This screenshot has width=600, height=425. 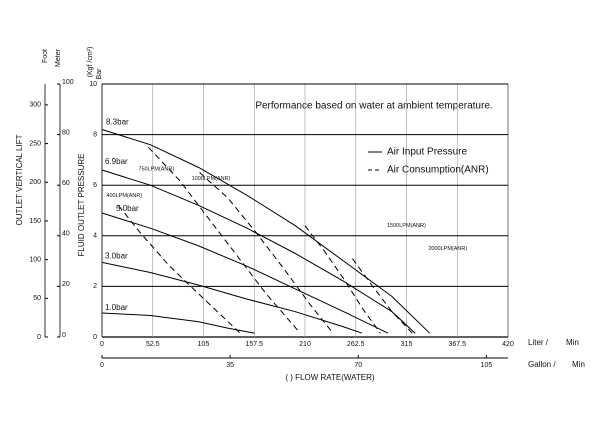 What do you see at coordinates (230, 365) in the screenshot?
I see `x2-tick-label: 35` at bounding box center [230, 365].